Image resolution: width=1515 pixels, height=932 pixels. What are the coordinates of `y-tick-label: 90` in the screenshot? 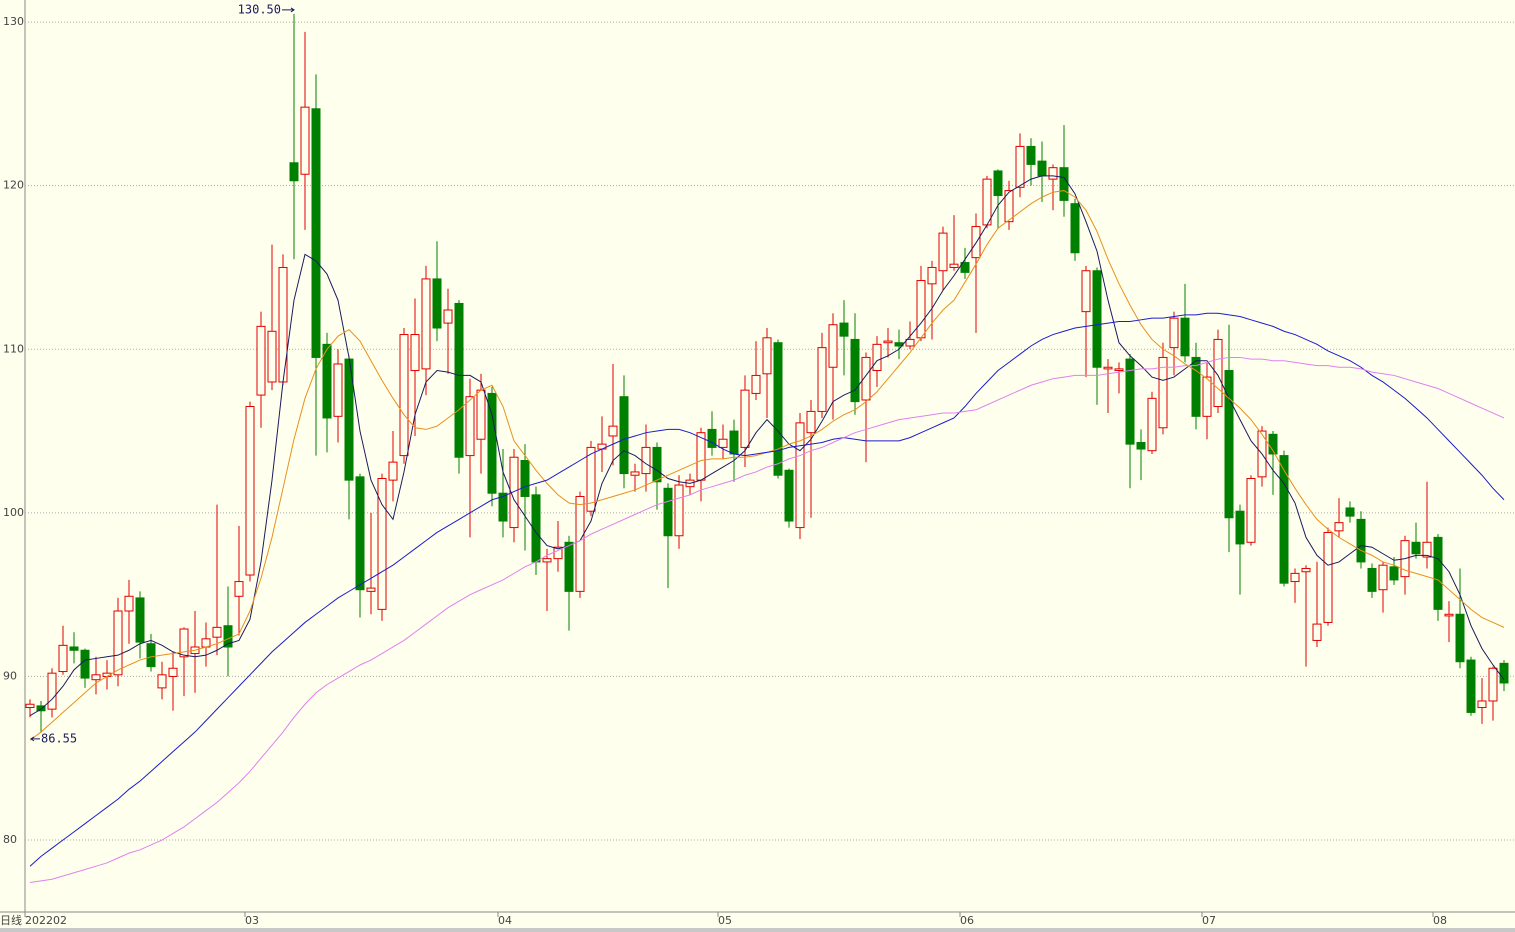 It's located at (10, 675).